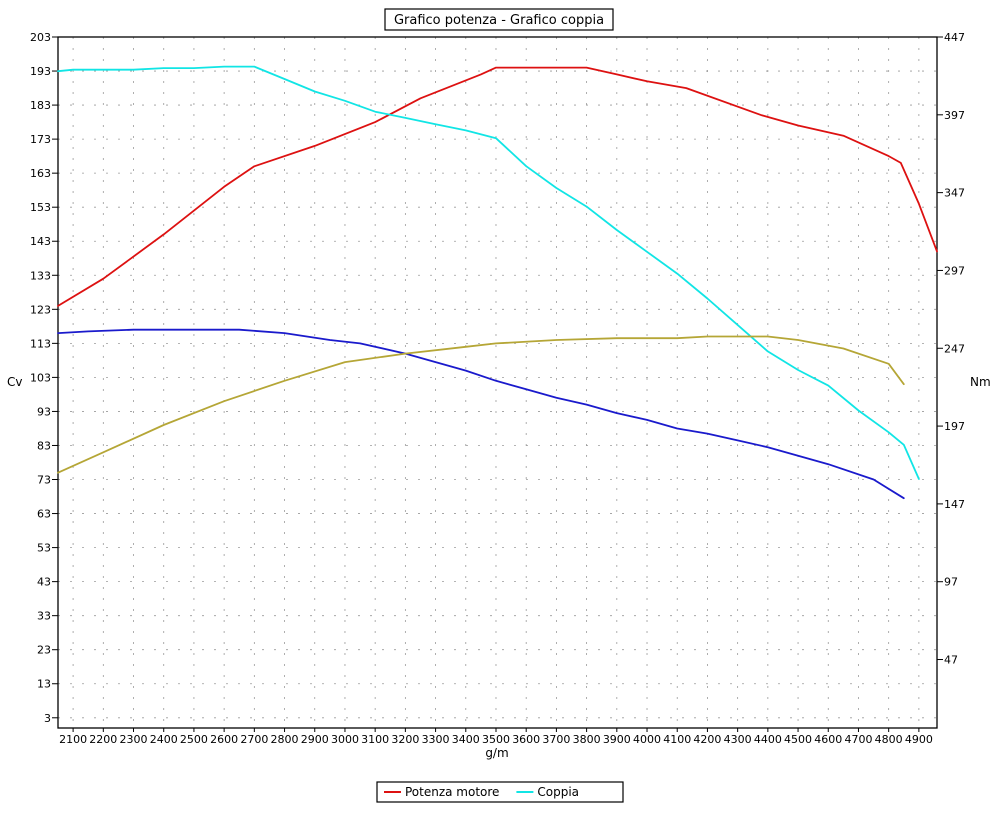 This screenshot has width=1000, height=813. What do you see at coordinates (40, 173) in the screenshot?
I see `y-left-tick-label: 163` at bounding box center [40, 173].